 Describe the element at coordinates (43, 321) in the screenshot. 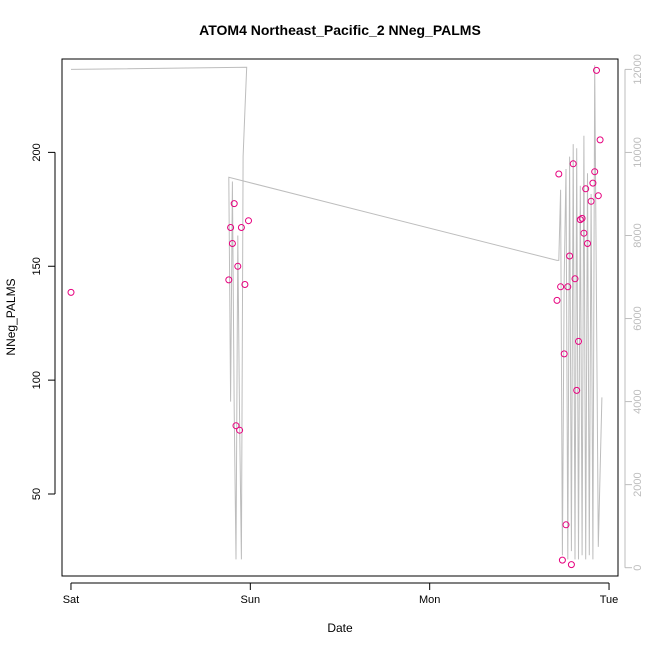

I see `y-axis-left: 50 100 150 200` at that location.